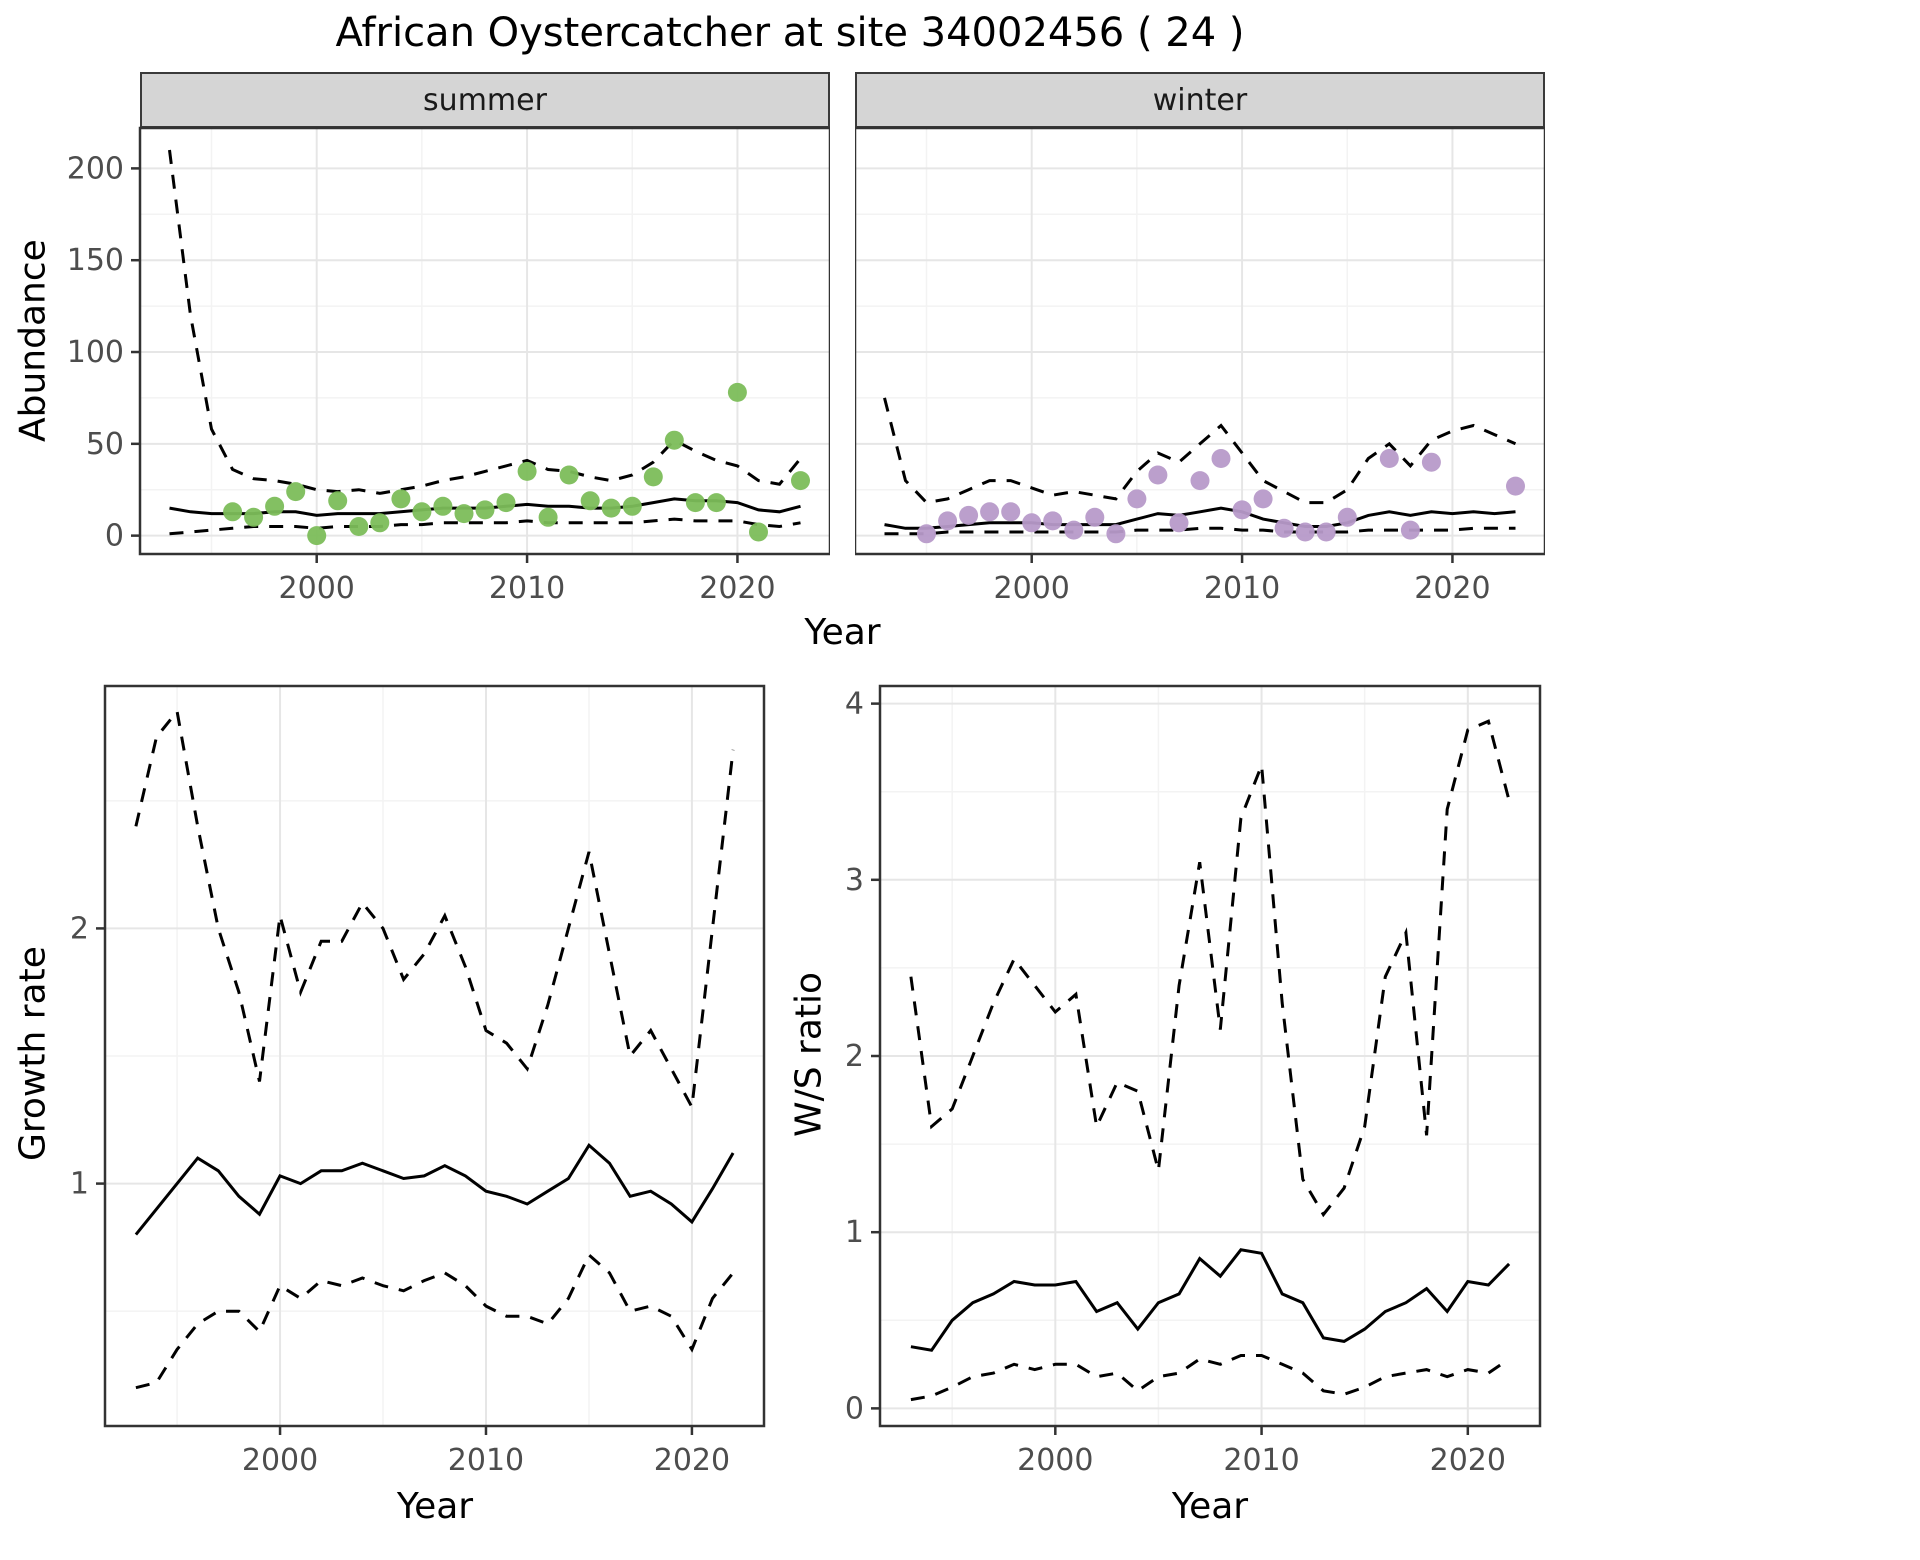 The width and height of the screenshot is (1920, 1560). I want to click on abundance-y-axis-label: Abundance, so click(33, 341).